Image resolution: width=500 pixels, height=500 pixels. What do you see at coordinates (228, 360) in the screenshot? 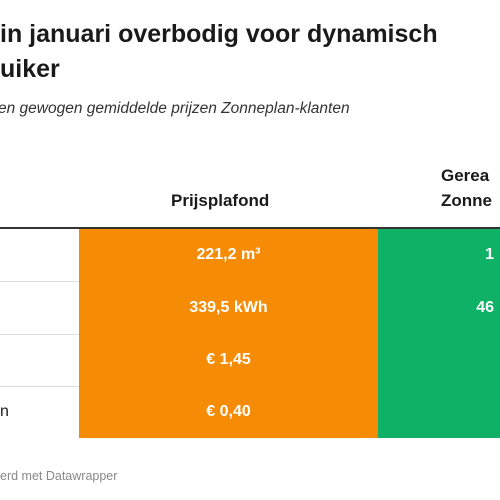
I see `cell-prijsplafond: € 1,45` at bounding box center [228, 360].